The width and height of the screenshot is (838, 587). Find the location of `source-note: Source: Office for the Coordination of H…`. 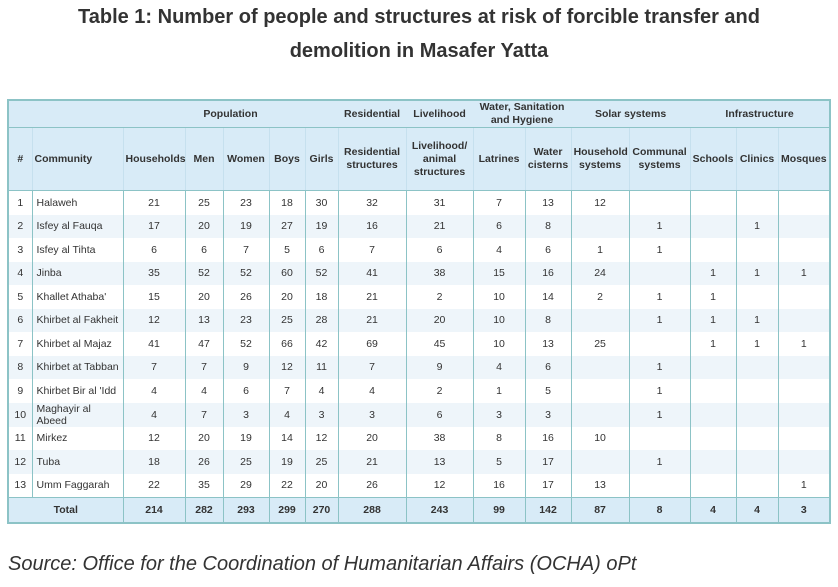

source-note: Source: Office for the Coordination of H… is located at coordinates (322, 564).